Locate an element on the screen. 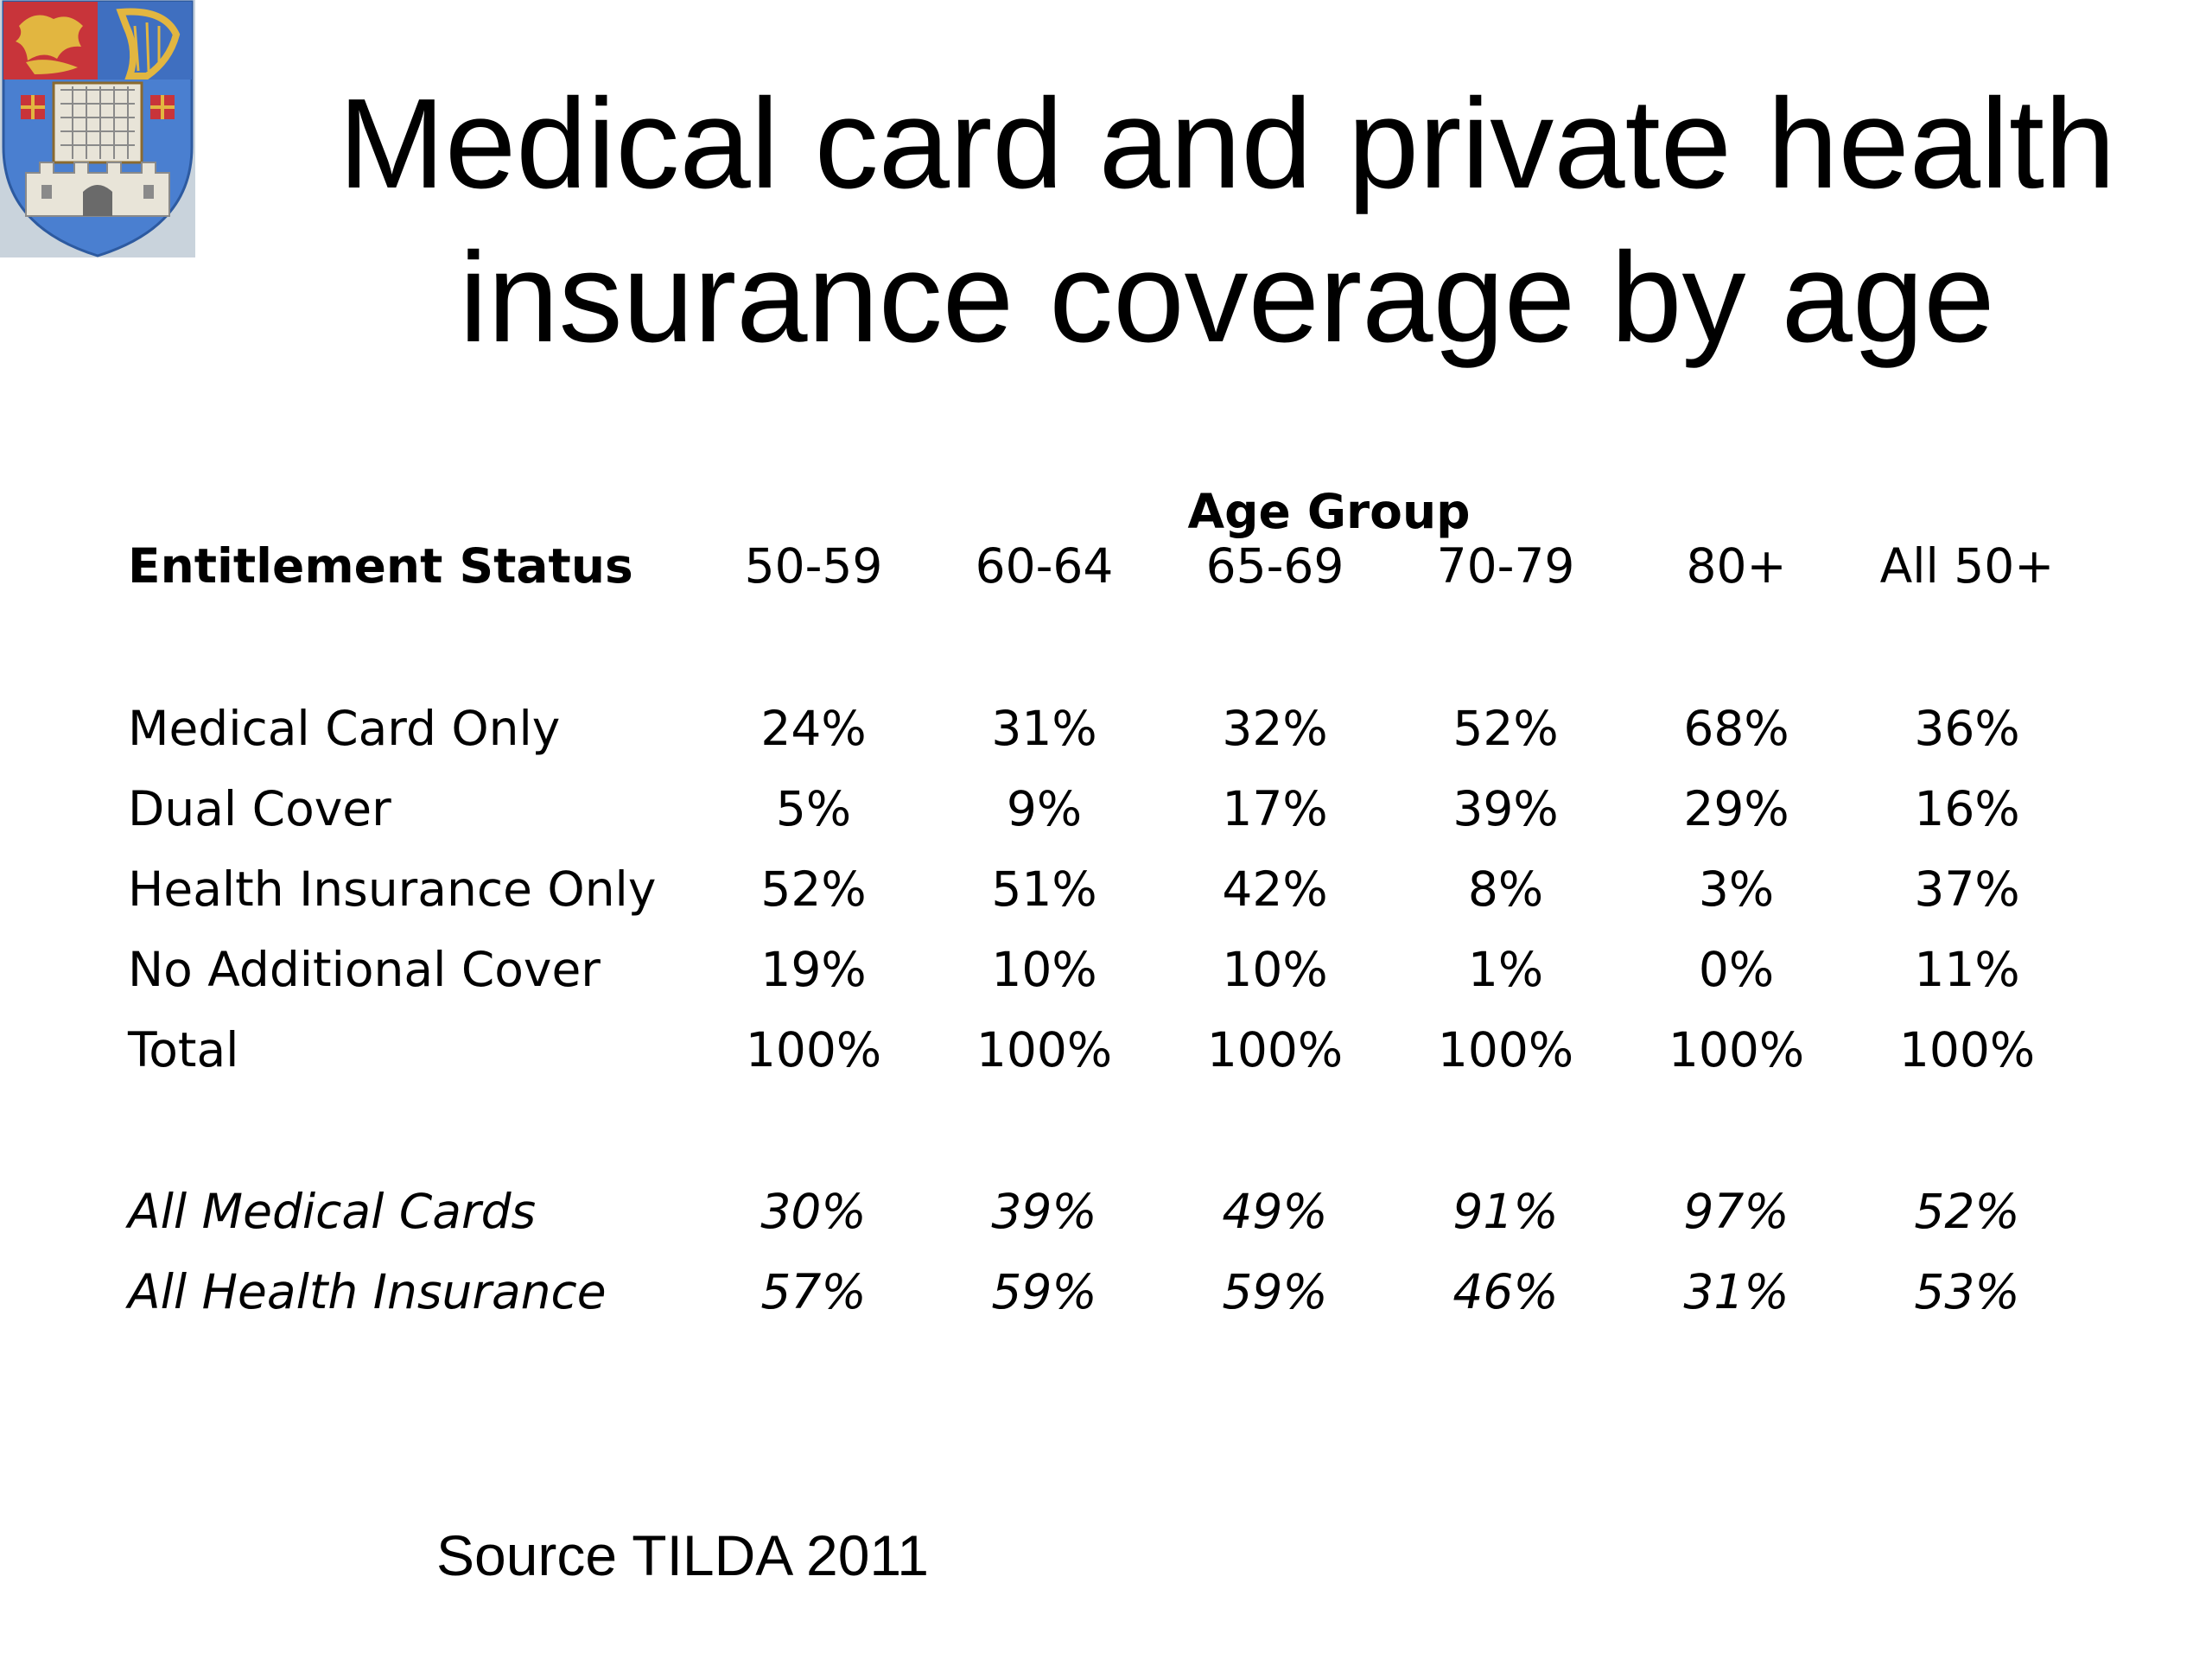  table-cell: 37% is located at coordinates (1967, 889).